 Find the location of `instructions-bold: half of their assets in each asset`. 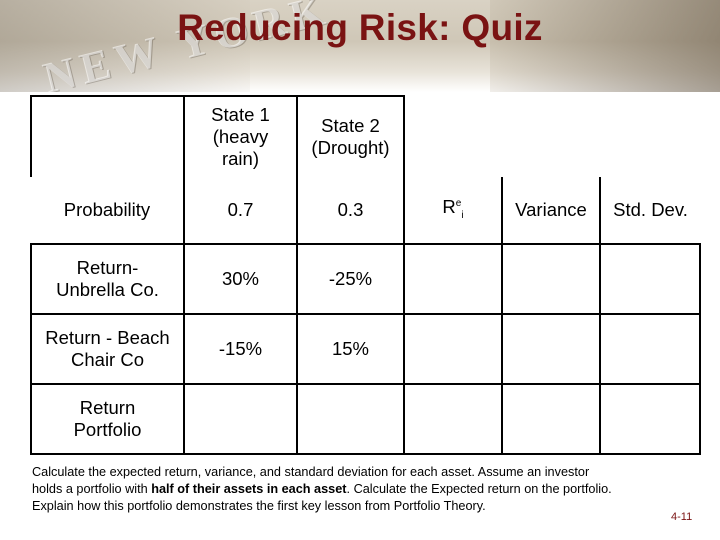

instructions-bold: half of their assets in each asset is located at coordinates (249, 489).